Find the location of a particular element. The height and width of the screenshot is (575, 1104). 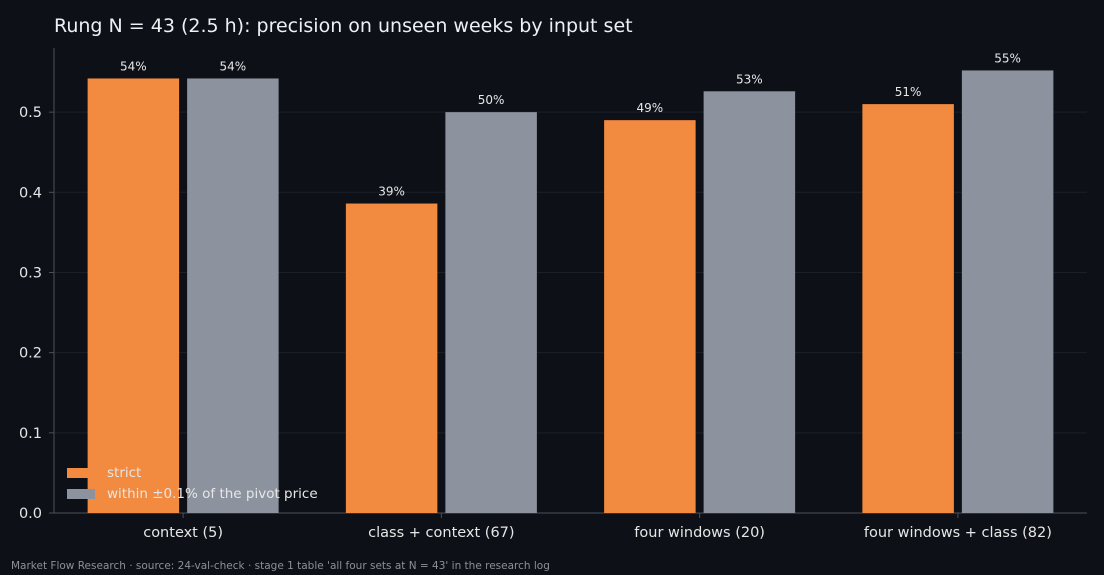

legend-label-strict: strict is located at coordinates (124, 472).